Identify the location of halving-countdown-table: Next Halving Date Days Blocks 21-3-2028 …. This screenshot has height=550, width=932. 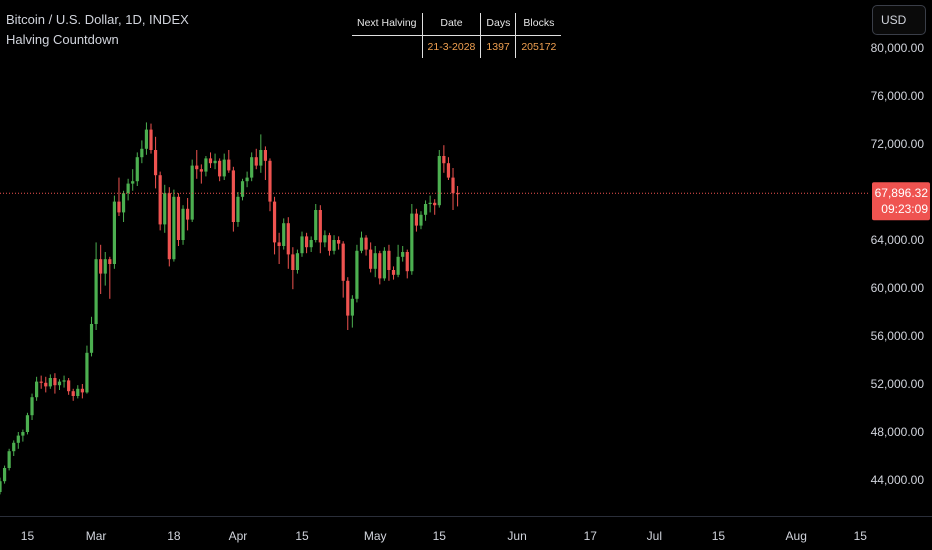
(457, 36).